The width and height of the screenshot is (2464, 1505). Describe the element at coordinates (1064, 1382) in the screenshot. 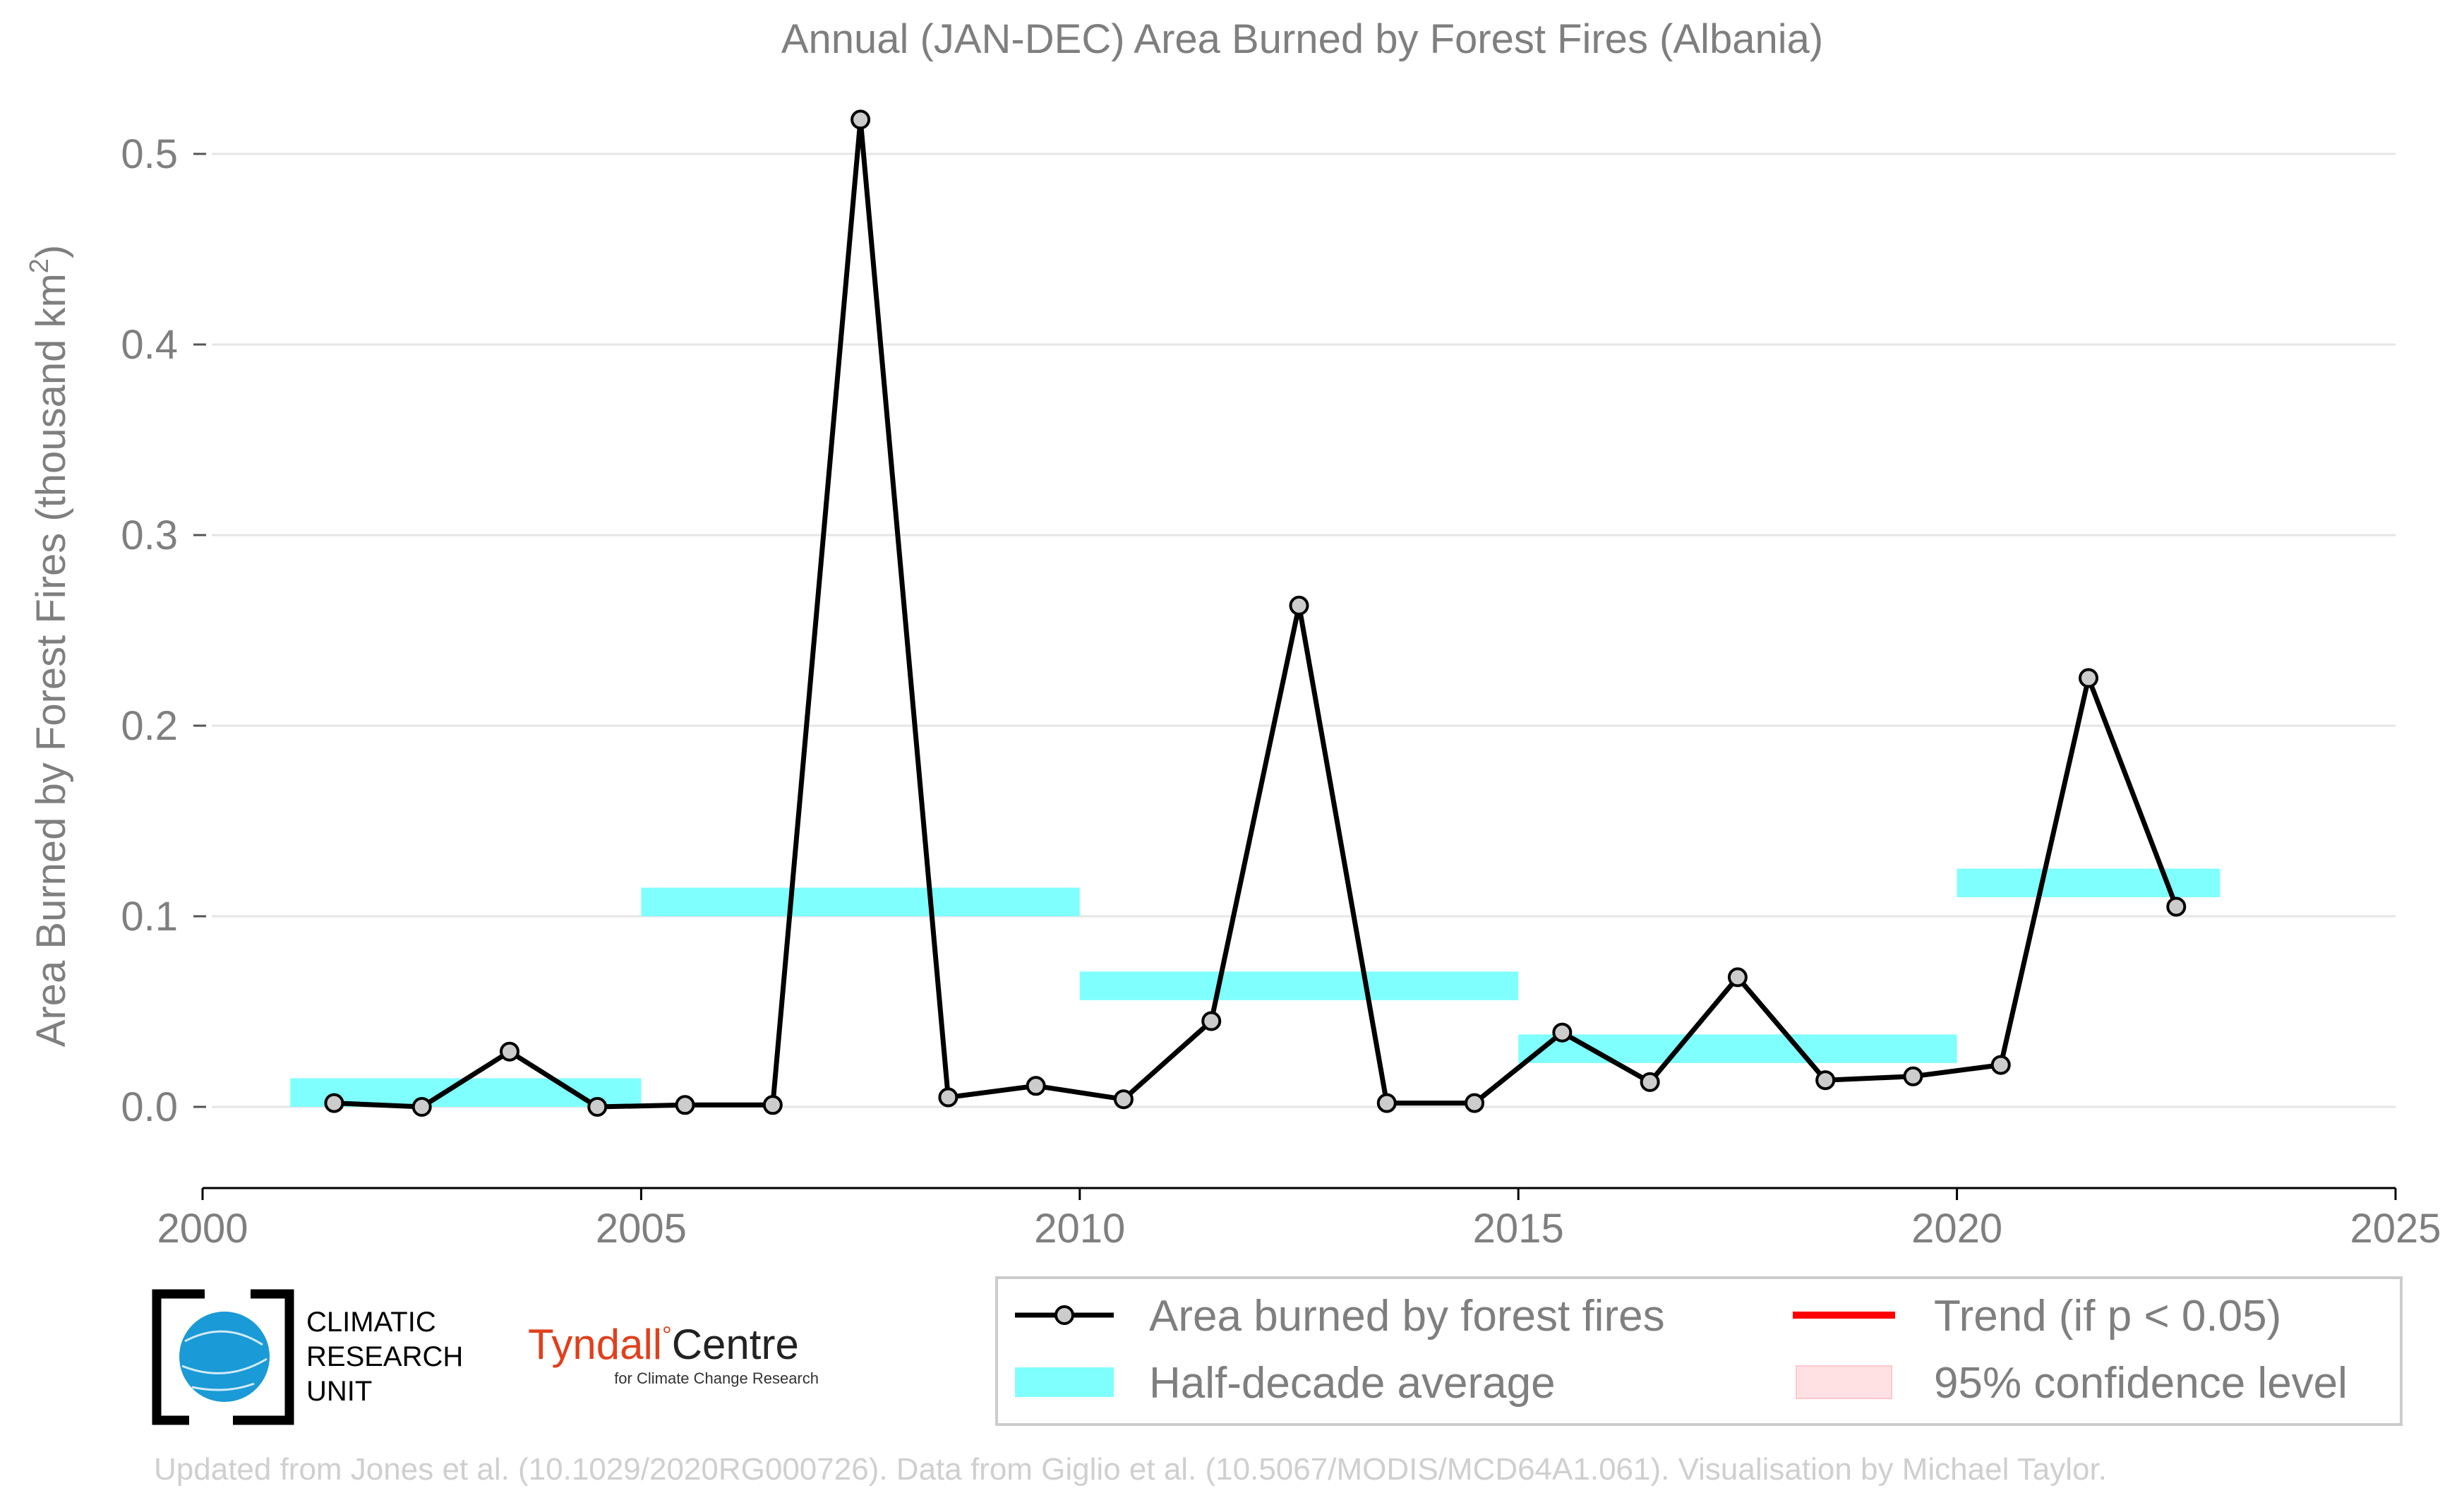

I see `legend-half-decade-swatch` at that location.